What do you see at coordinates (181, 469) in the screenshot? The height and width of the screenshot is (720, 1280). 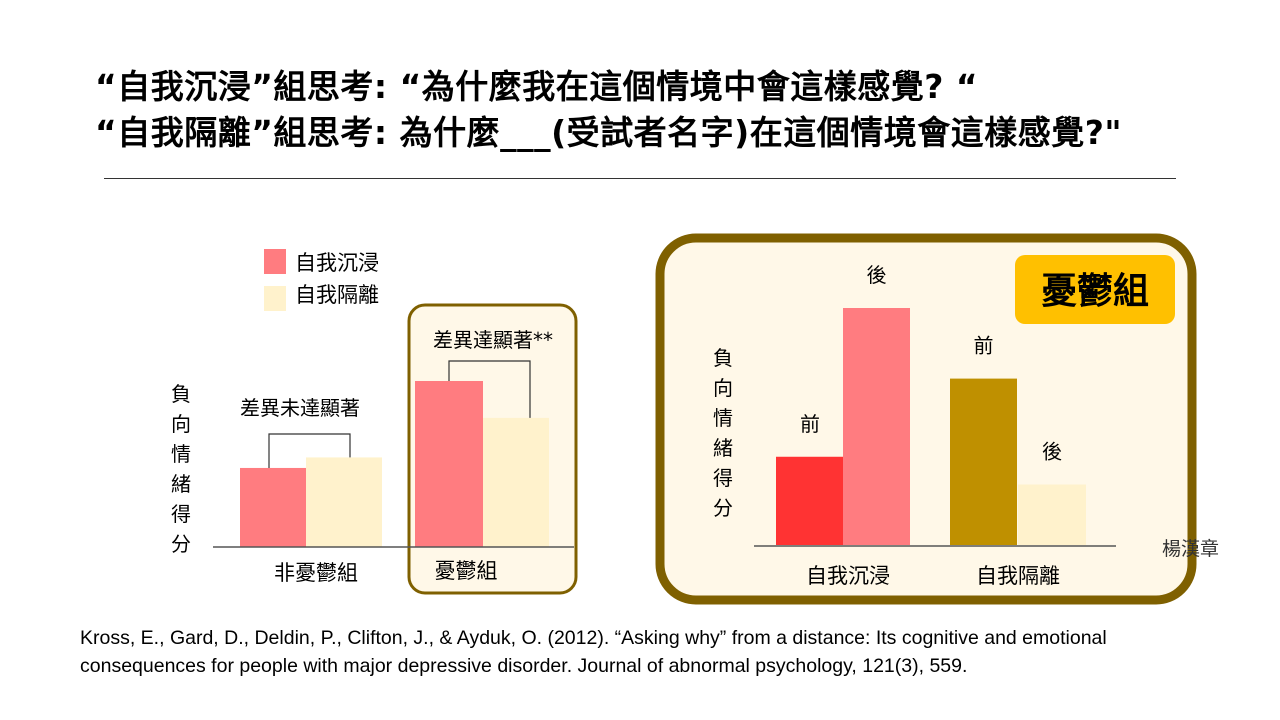 I see `left-y-axis-label: 負向情緒得分` at bounding box center [181, 469].